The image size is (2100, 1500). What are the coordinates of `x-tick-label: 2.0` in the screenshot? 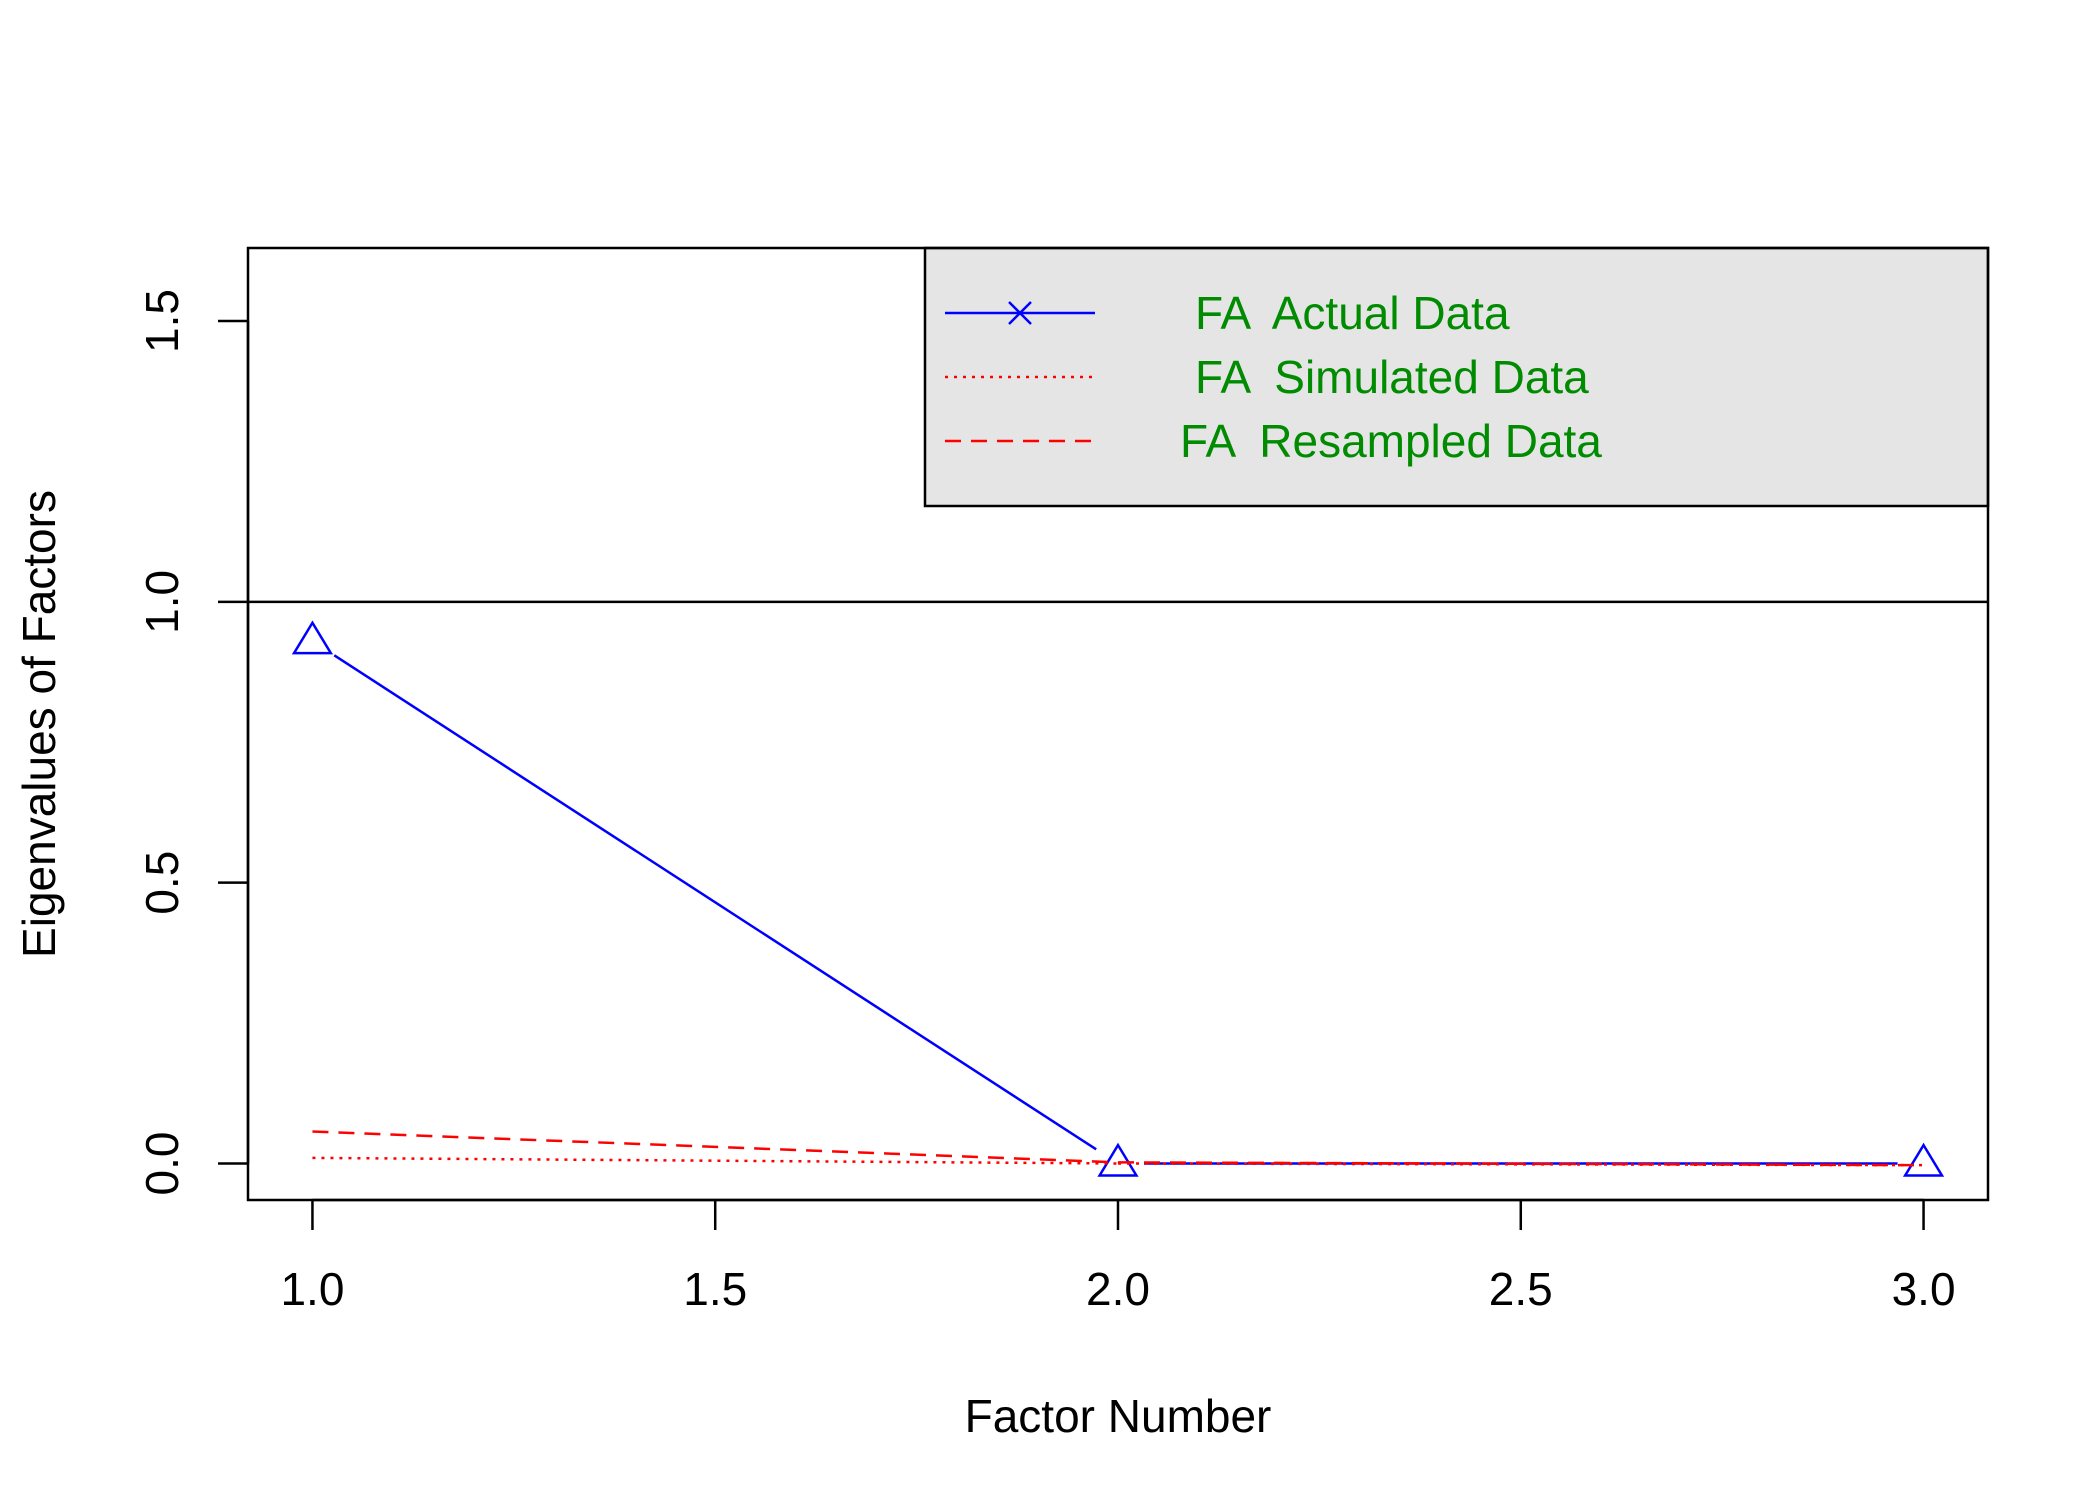 It's located at (1118, 1289).